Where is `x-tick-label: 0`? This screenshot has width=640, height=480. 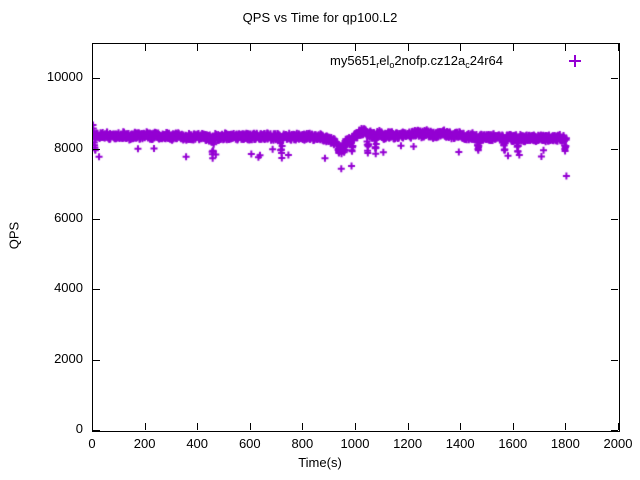 x-tick-label: 0 is located at coordinates (92, 443).